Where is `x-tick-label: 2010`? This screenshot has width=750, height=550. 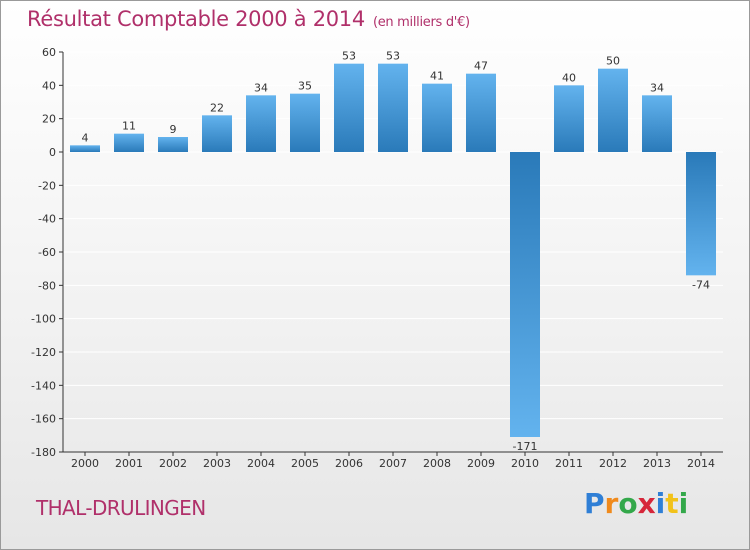
x-tick-label: 2010 is located at coordinates (525, 463).